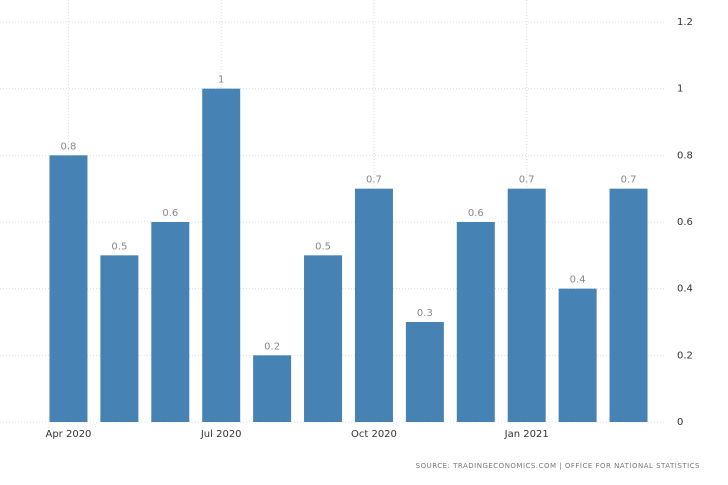  Describe the element at coordinates (221, 434) in the screenshot. I see `x-tick-label: Jul 2020` at that location.